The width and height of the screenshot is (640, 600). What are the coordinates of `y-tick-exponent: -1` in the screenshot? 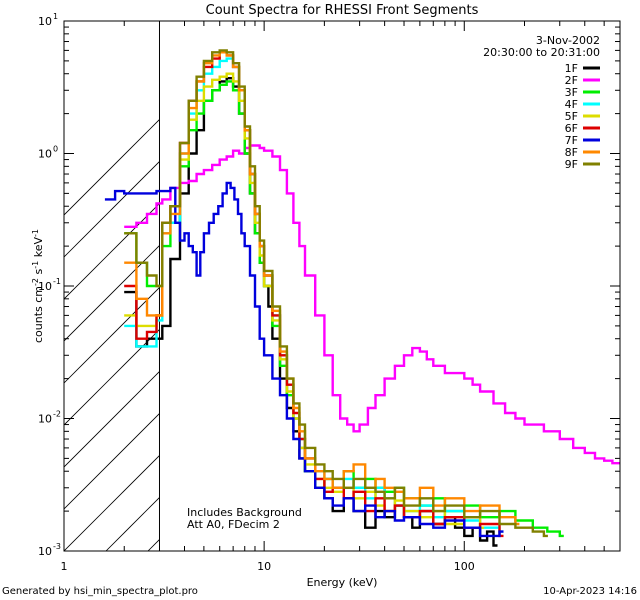 It's located at (57, 281).